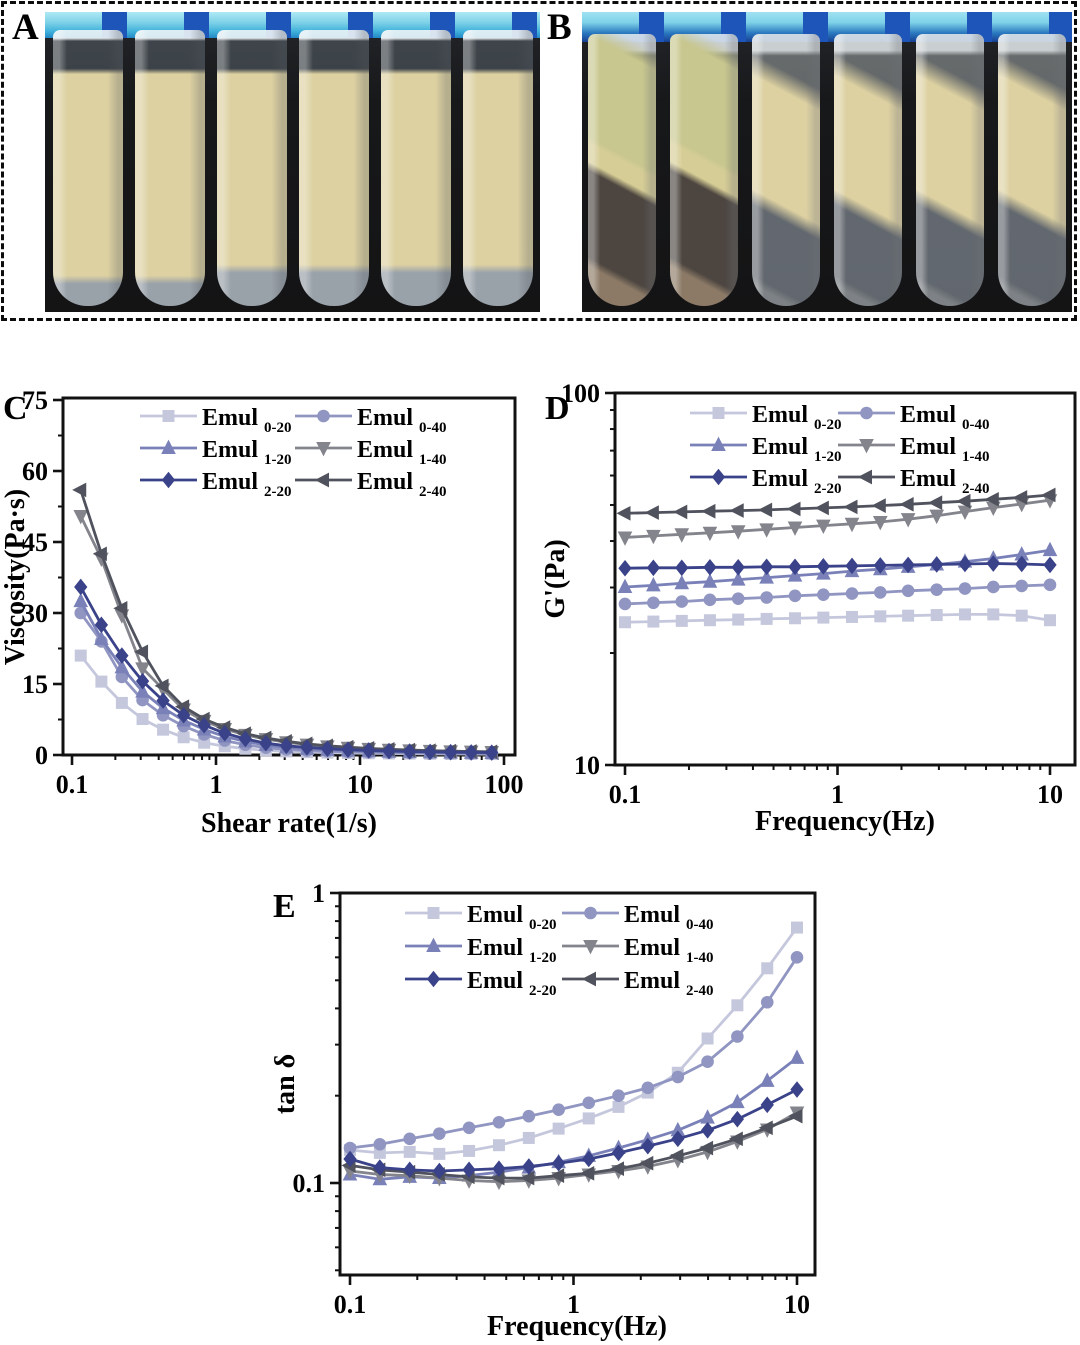 The height and width of the screenshot is (1345, 1080). I want to click on panel-c-label: C, so click(15, 408).